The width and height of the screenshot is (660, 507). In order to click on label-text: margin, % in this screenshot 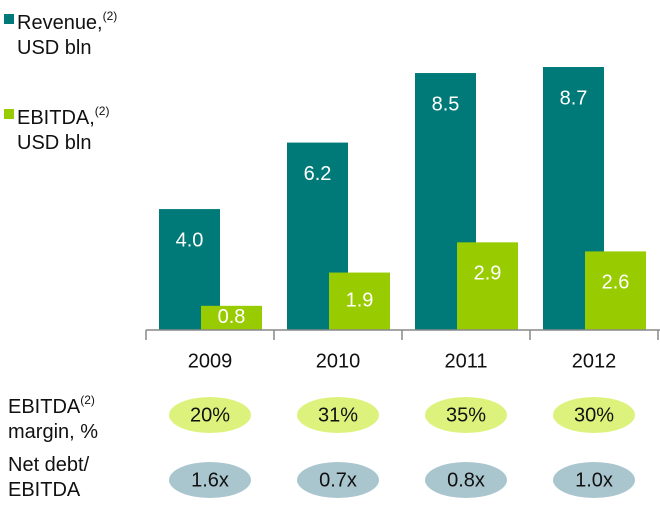, I will do `click(53, 432)`.